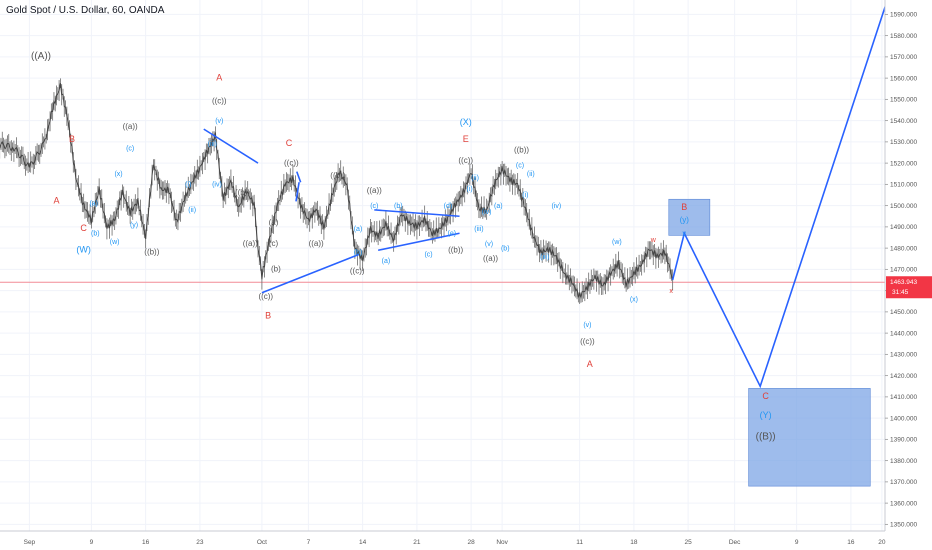 This screenshot has height=550, width=932. I want to click on price-tick-label: 1390.000, so click(903, 440).